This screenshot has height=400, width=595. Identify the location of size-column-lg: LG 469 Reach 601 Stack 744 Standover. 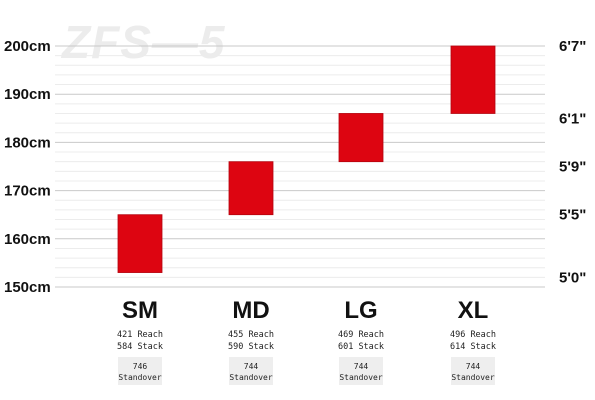
(361, 341).